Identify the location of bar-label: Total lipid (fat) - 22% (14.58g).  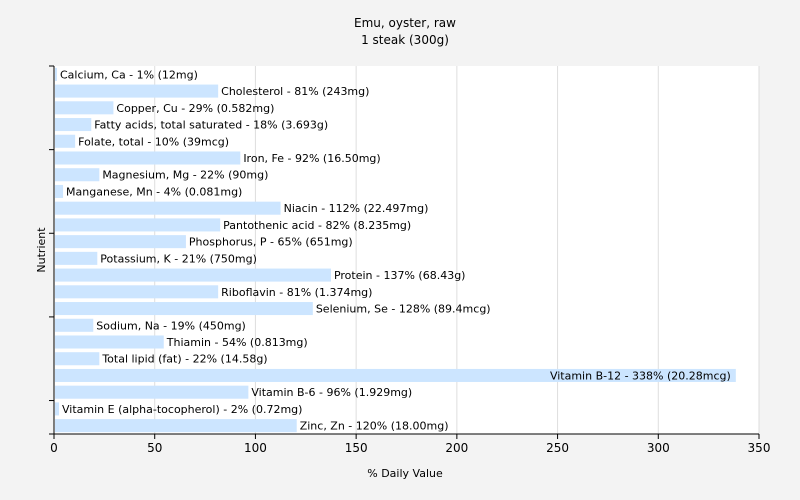
(184, 359).